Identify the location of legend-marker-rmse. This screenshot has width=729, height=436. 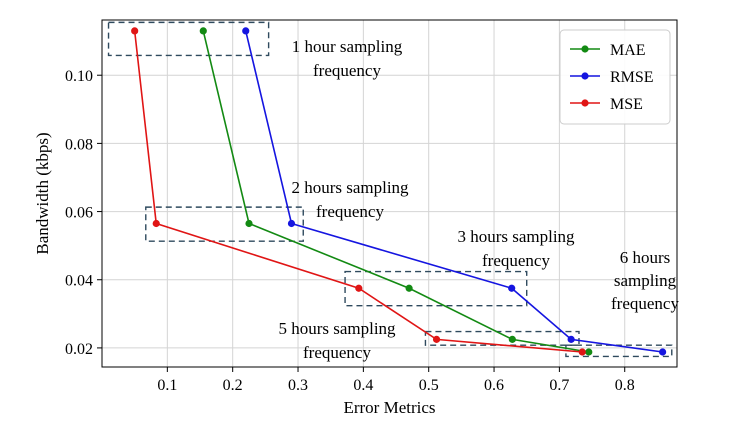
(585, 76).